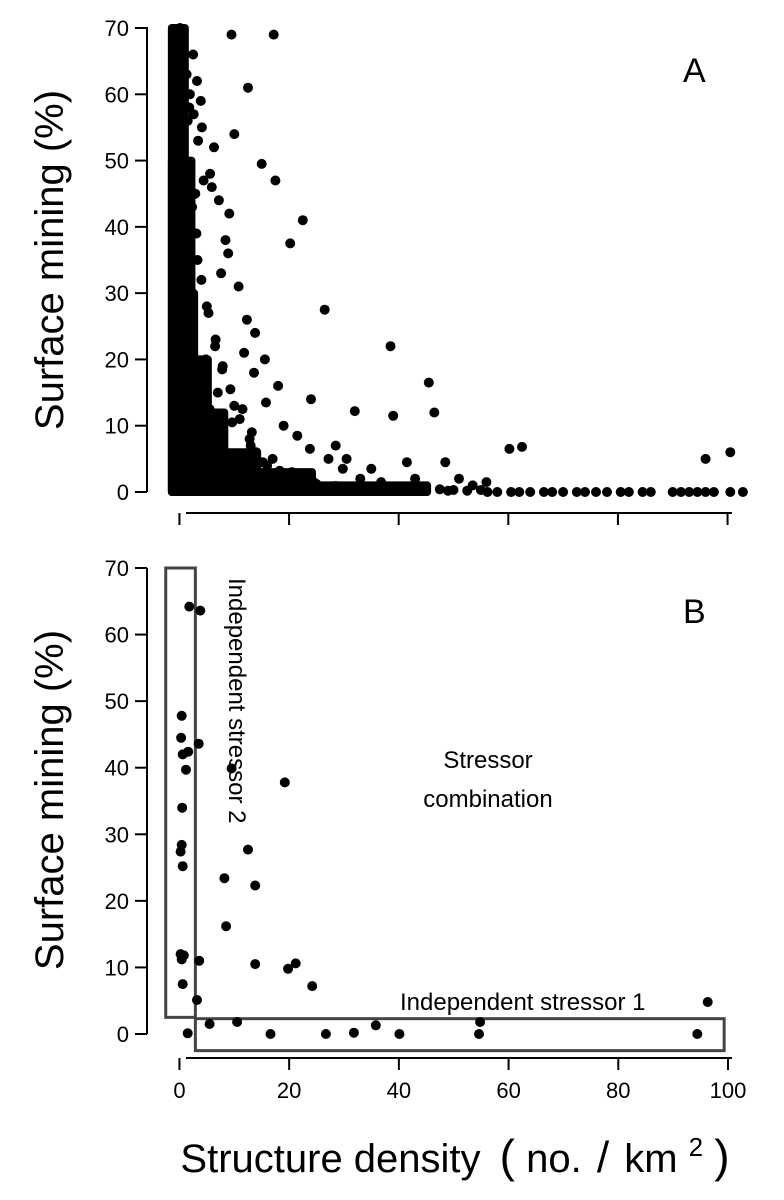 Image resolution: width=784 pixels, height=1200 pixels. Describe the element at coordinates (696, 1147) in the screenshot. I see `x-axis-unit-sup: 2` at that location.